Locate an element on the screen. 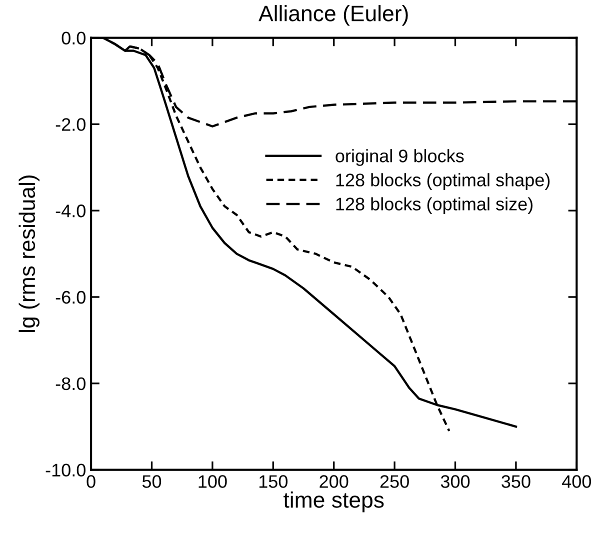 Image resolution: width=607 pixels, height=540 pixels. x-tick-label: 300 is located at coordinates (455, 481).